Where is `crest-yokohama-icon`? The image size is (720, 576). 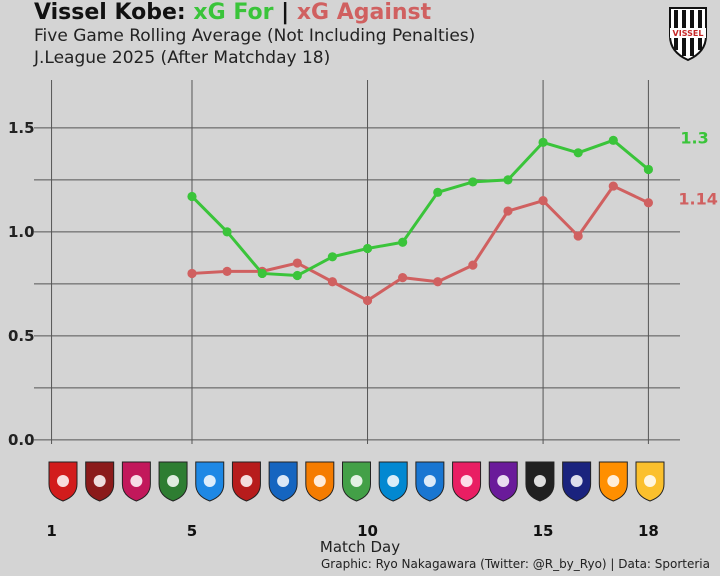
crest-yokohama-icon is located at coordinates (283, 481).